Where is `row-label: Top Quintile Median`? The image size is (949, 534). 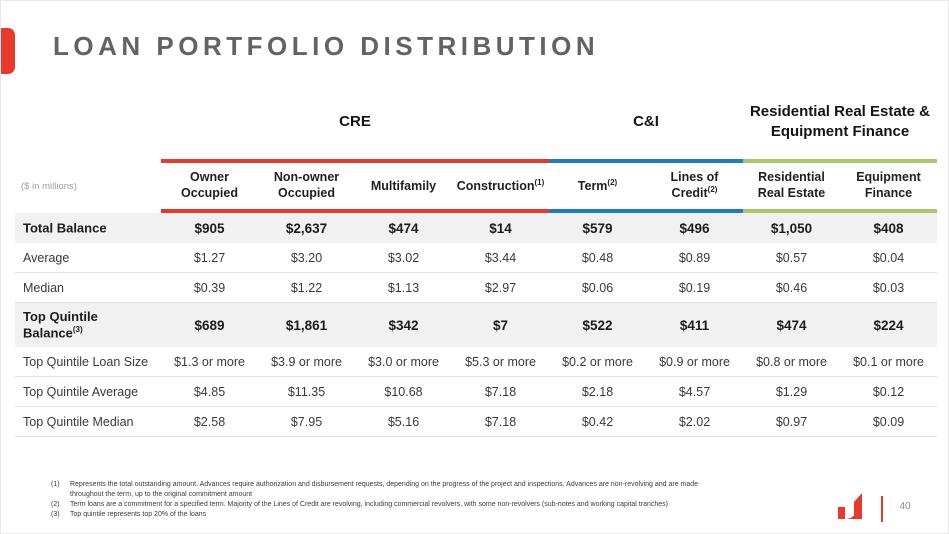 row-label: Top Quintile Median is located at coordinates (78, 422).